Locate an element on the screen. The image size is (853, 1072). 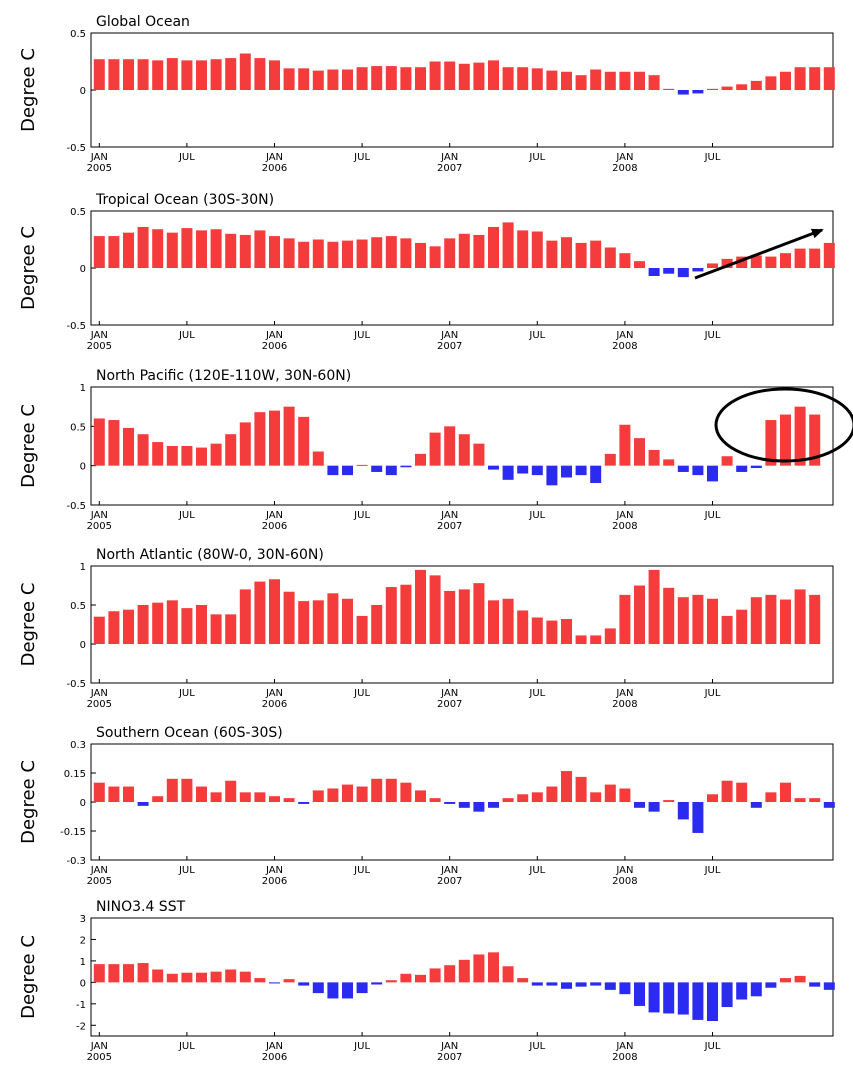
y-tick-label: 1 is located at coordinates (83, 567).